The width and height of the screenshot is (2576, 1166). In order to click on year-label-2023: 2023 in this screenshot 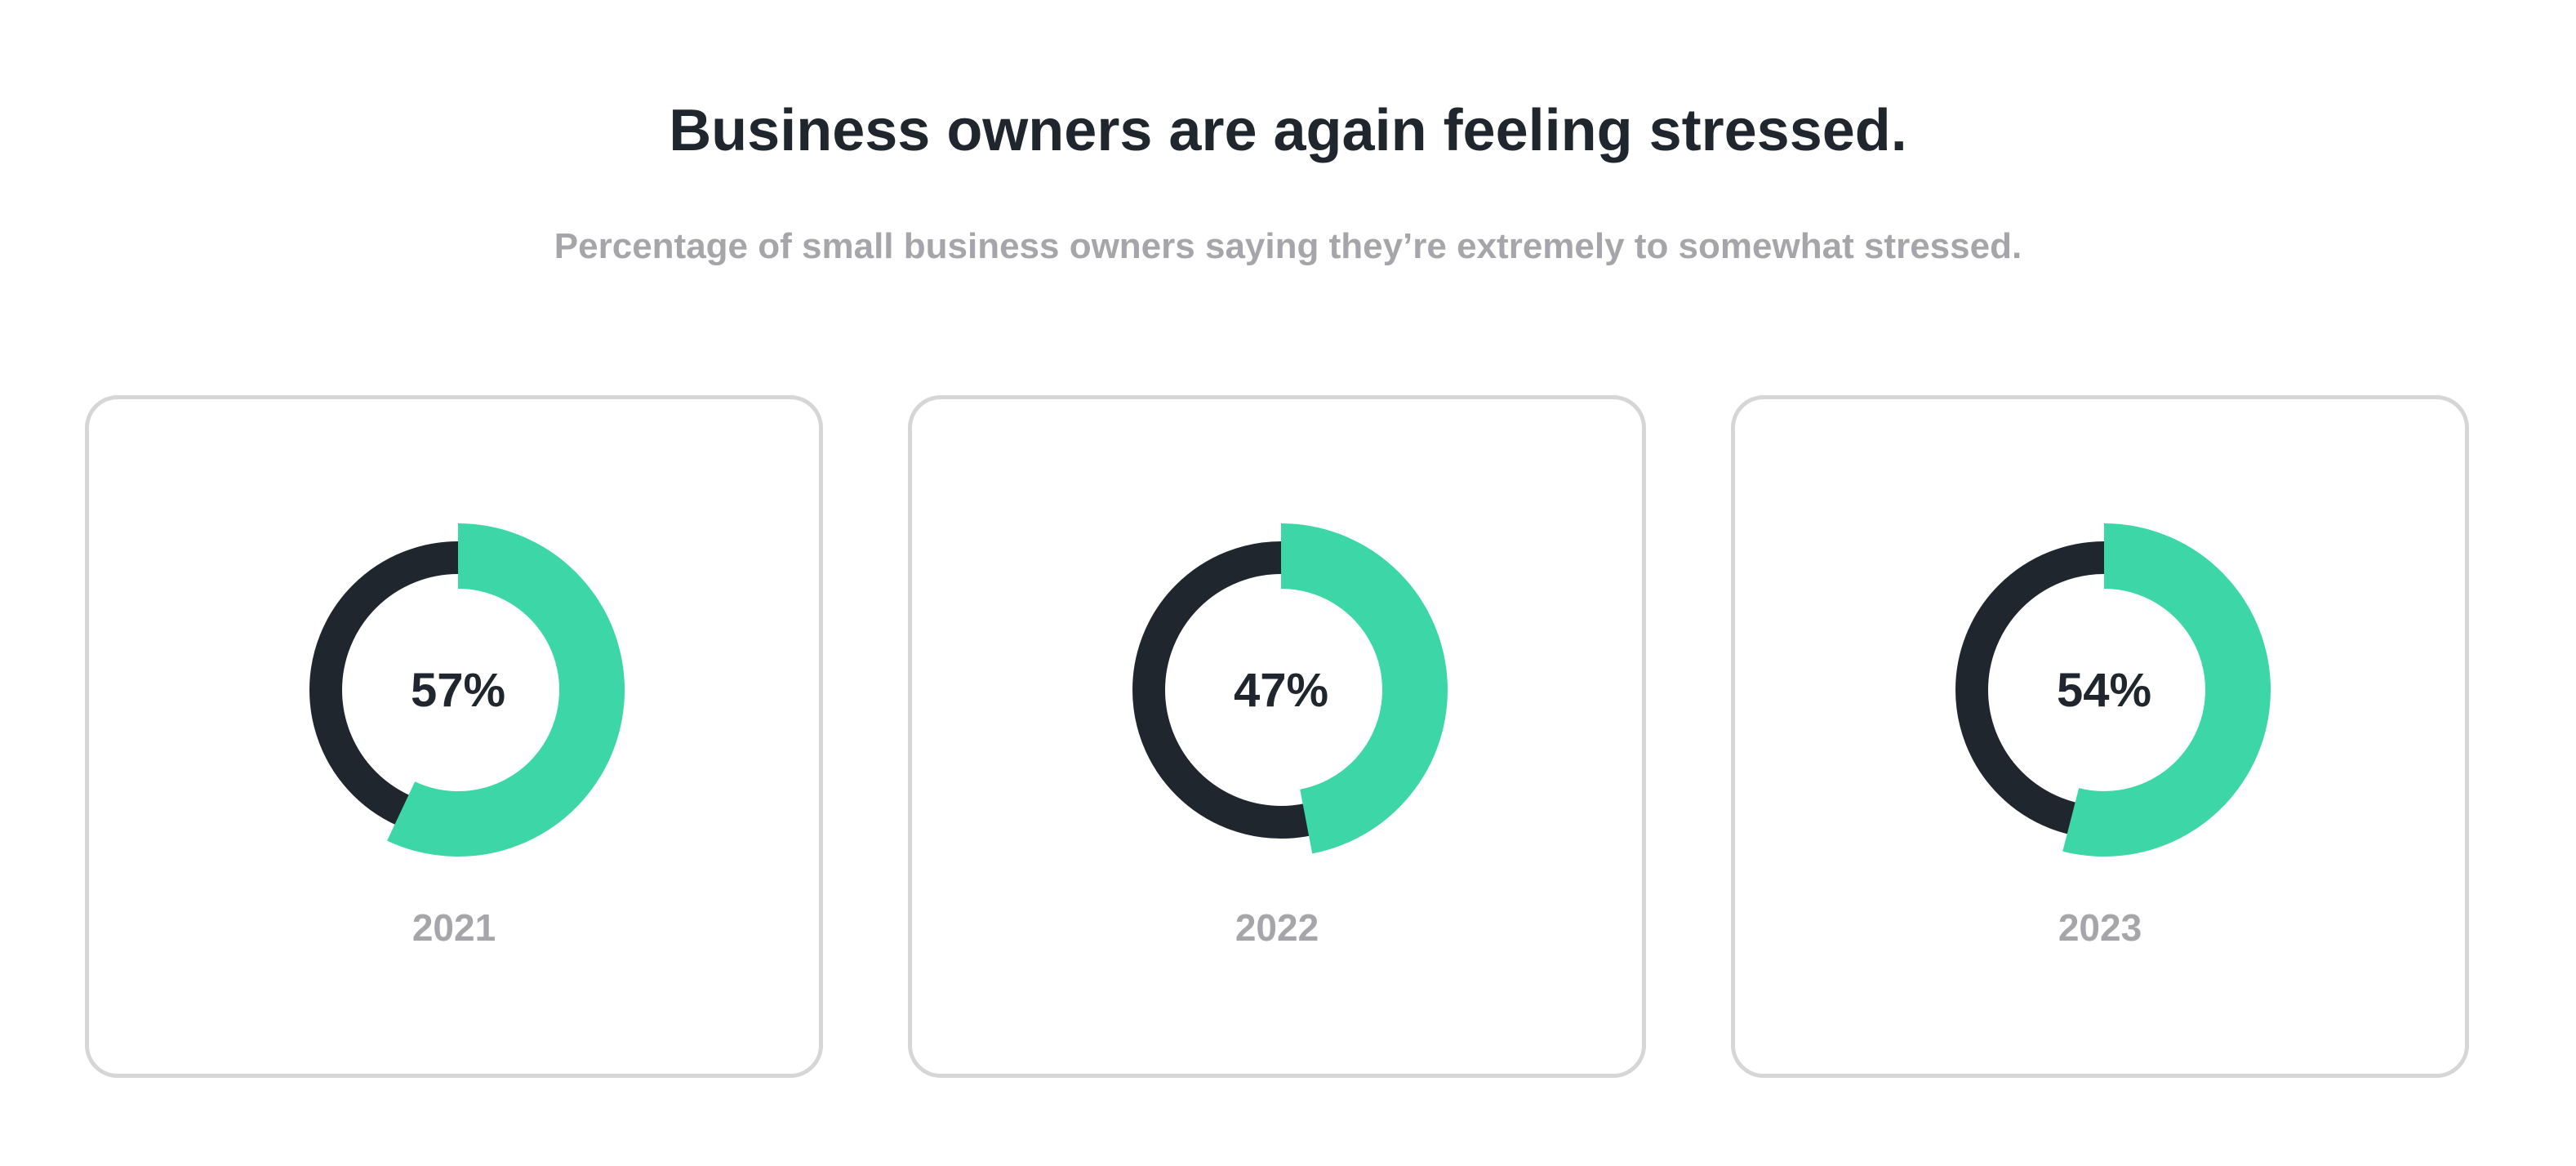, I will do `click(2100, 927)`.